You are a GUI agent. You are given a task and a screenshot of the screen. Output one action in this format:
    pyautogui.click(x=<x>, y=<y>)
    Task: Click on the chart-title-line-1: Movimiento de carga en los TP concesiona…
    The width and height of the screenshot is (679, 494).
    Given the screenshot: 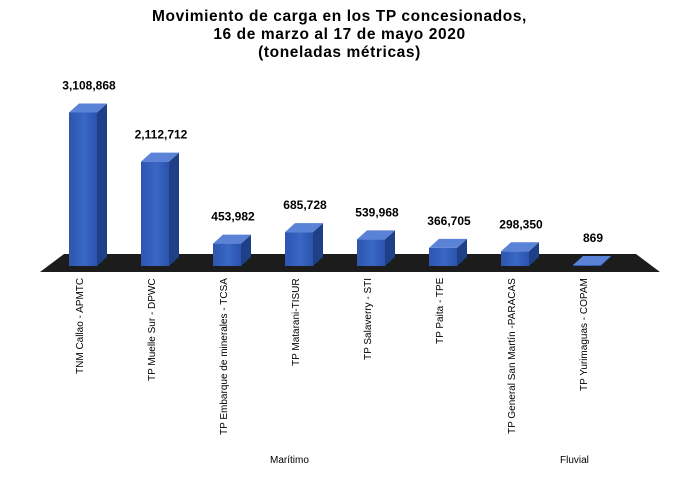 What is the action you would take?
    pyautogui.click(x=339, y=16)
    